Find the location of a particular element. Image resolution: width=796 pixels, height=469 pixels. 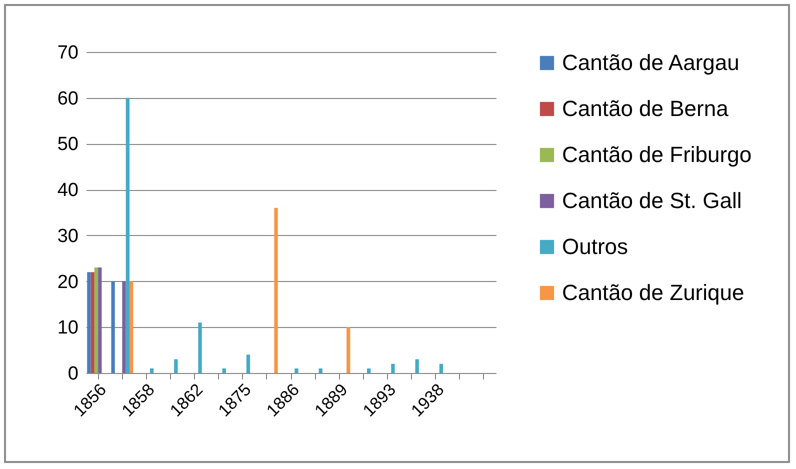

y-tick-label: 50 is located at coordinates (67, 145).